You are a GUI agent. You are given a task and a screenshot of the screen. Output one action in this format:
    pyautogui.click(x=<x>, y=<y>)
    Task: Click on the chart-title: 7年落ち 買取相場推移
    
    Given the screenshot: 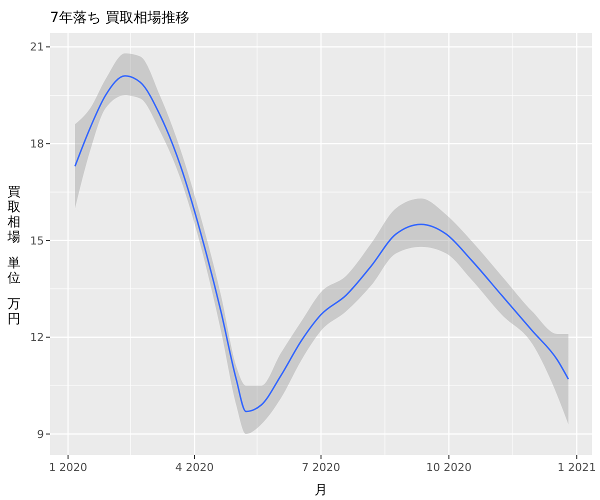 What is the action you would take?
    pyautogui.click(x=120, y=18)
    